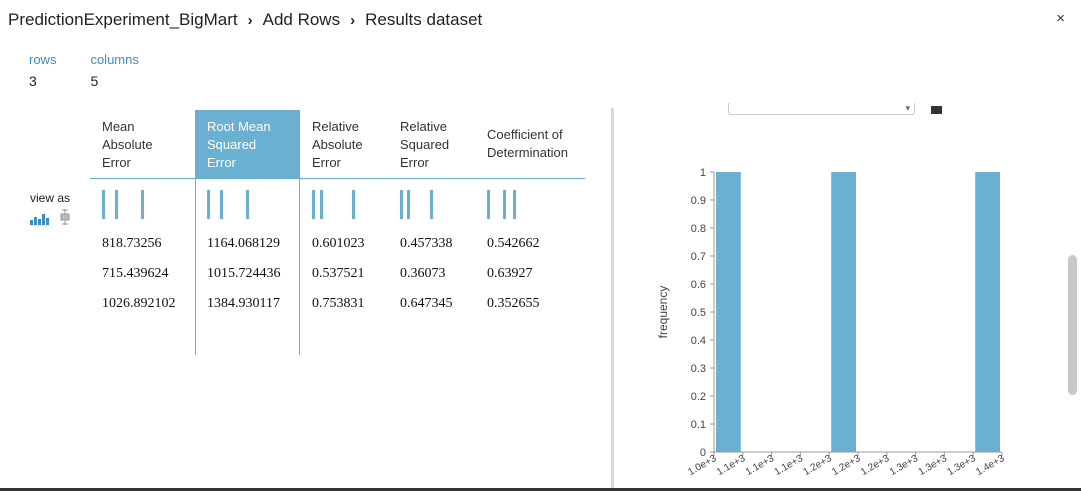 The width and height of the screenshot is (1081, 491). I want to click on columns-stat: columns 5, so click(114, 70).